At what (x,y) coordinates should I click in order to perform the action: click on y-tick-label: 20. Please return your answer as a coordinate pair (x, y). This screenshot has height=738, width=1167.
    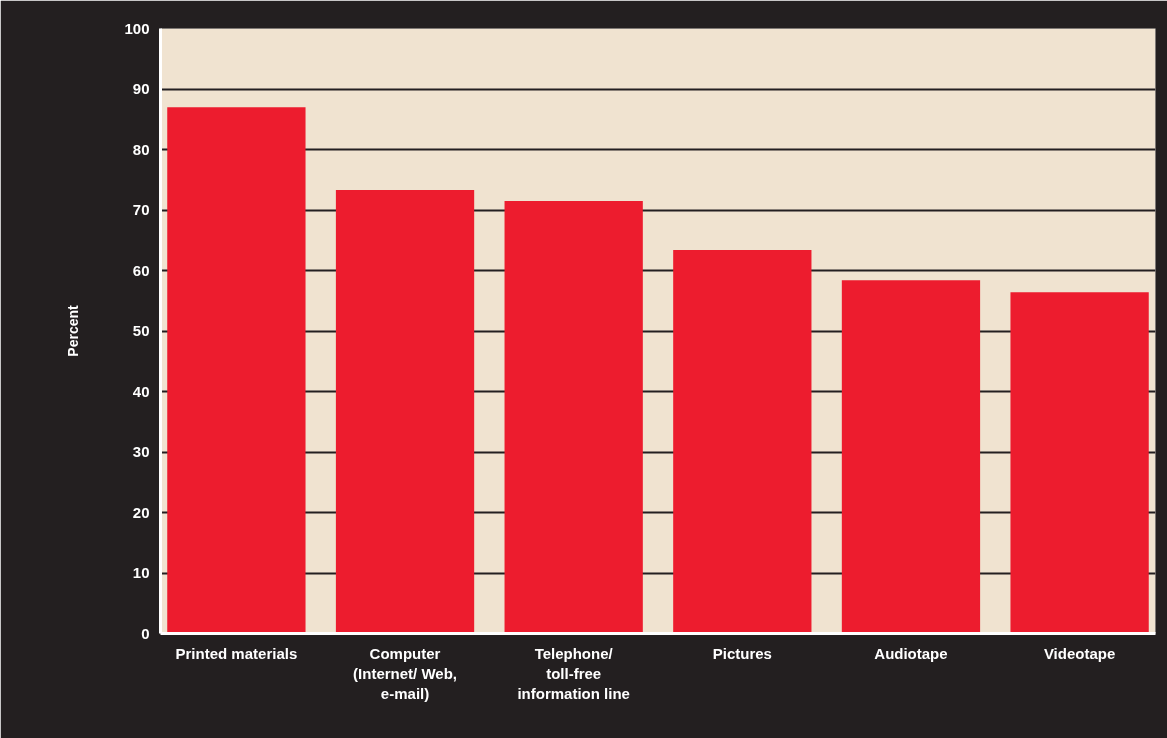
    Looking at the image, I should click on (141, 512).